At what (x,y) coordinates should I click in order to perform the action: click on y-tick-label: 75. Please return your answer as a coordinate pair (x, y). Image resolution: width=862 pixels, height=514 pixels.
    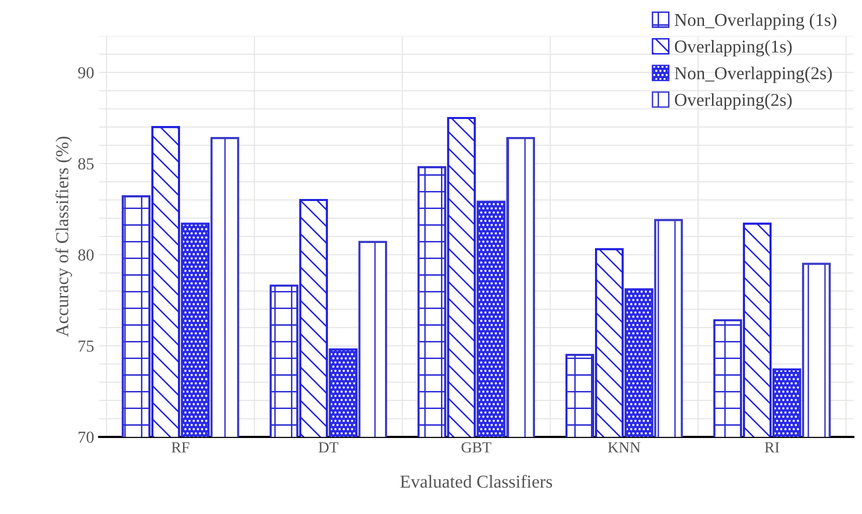
    Looking at the image, I should click on (86, 346).